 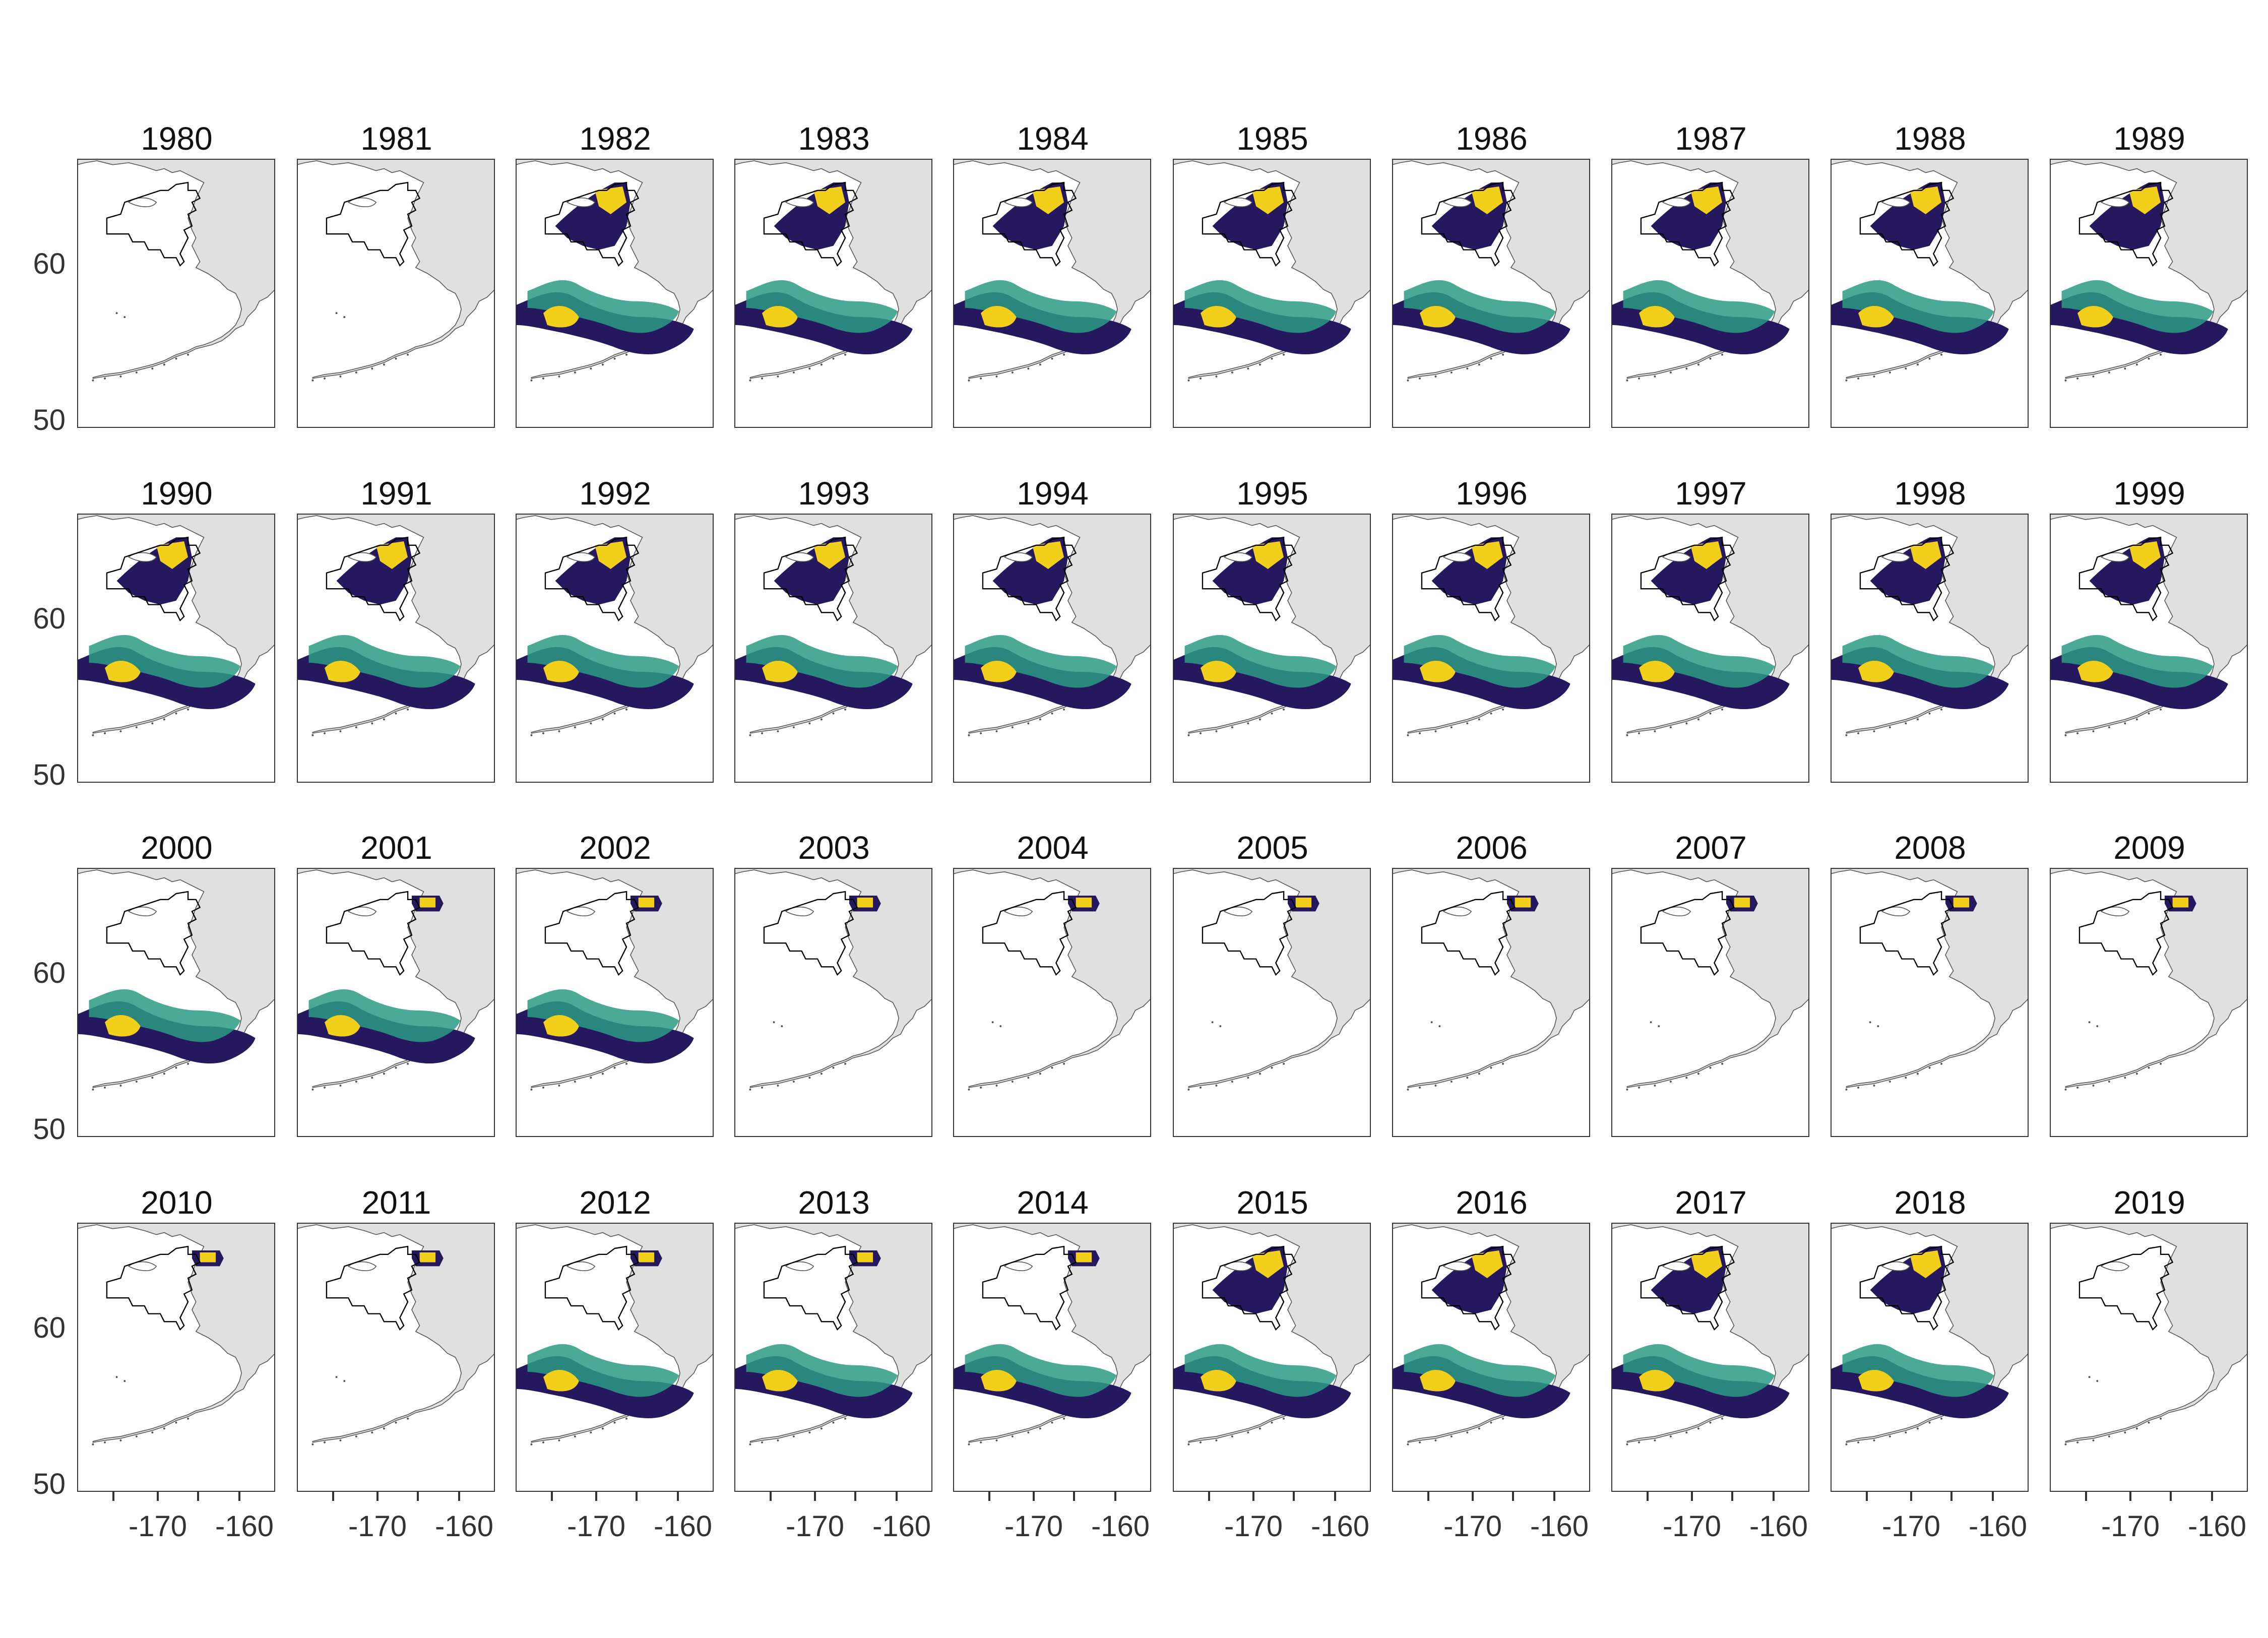 I want to click on map-panel-1994, so click(x=1052, y=648).